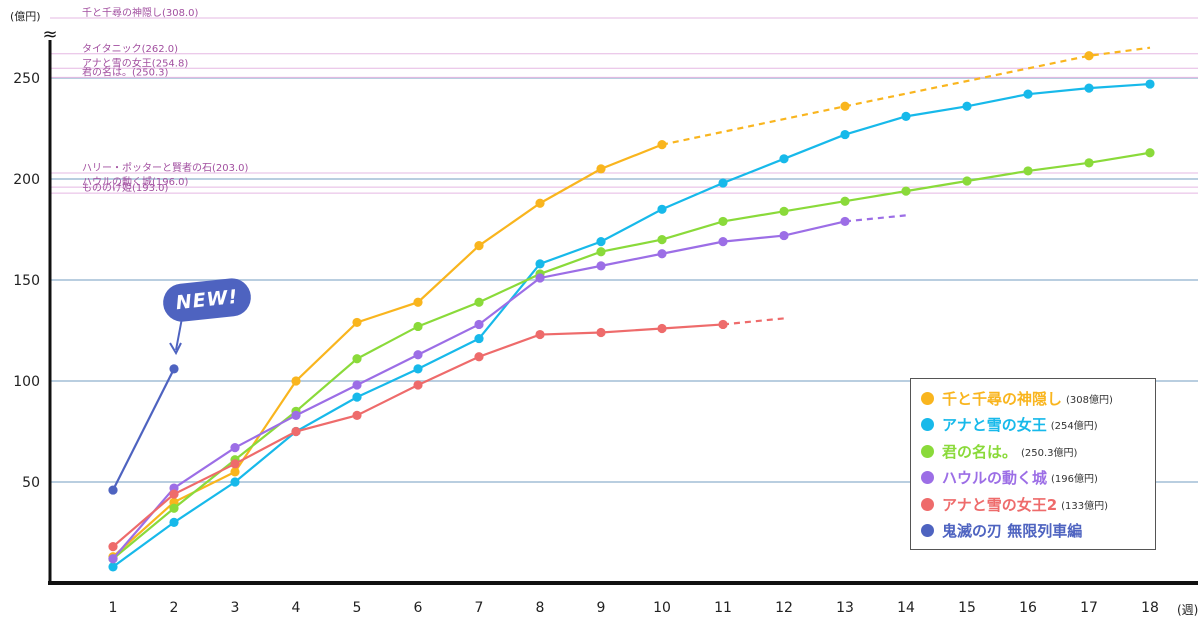  Describe the element at coordinates (175, 349) in the screenshot. I see `new-badge-arrowhead` at that location.